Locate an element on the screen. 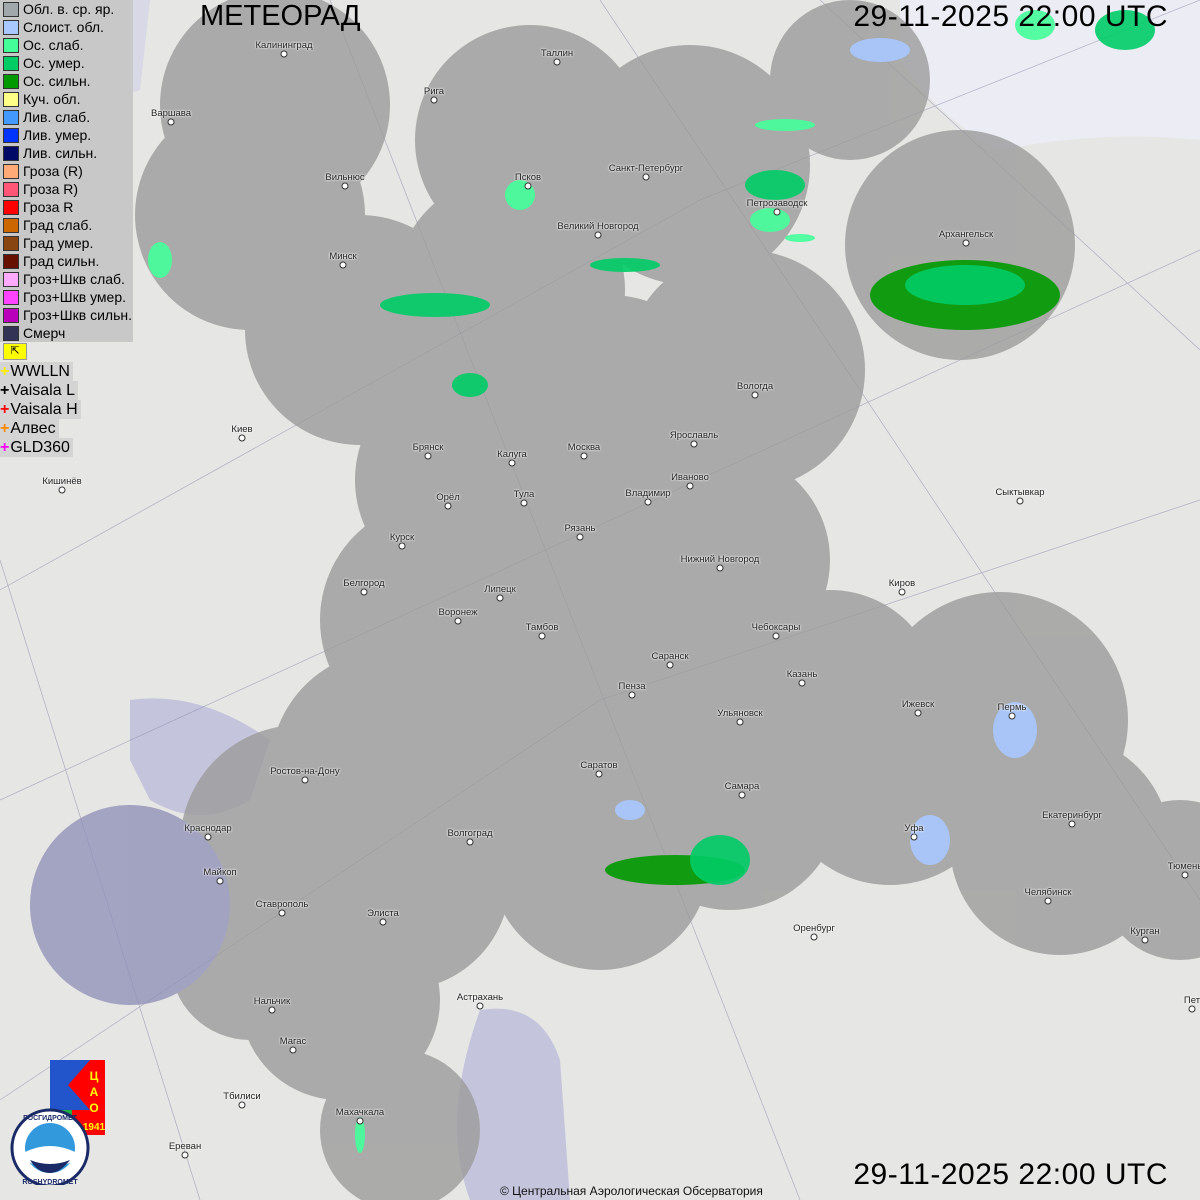 This screenshot has height=1200, width=1200. city-label: Тбилиси is located at coordinates (242, 1096).